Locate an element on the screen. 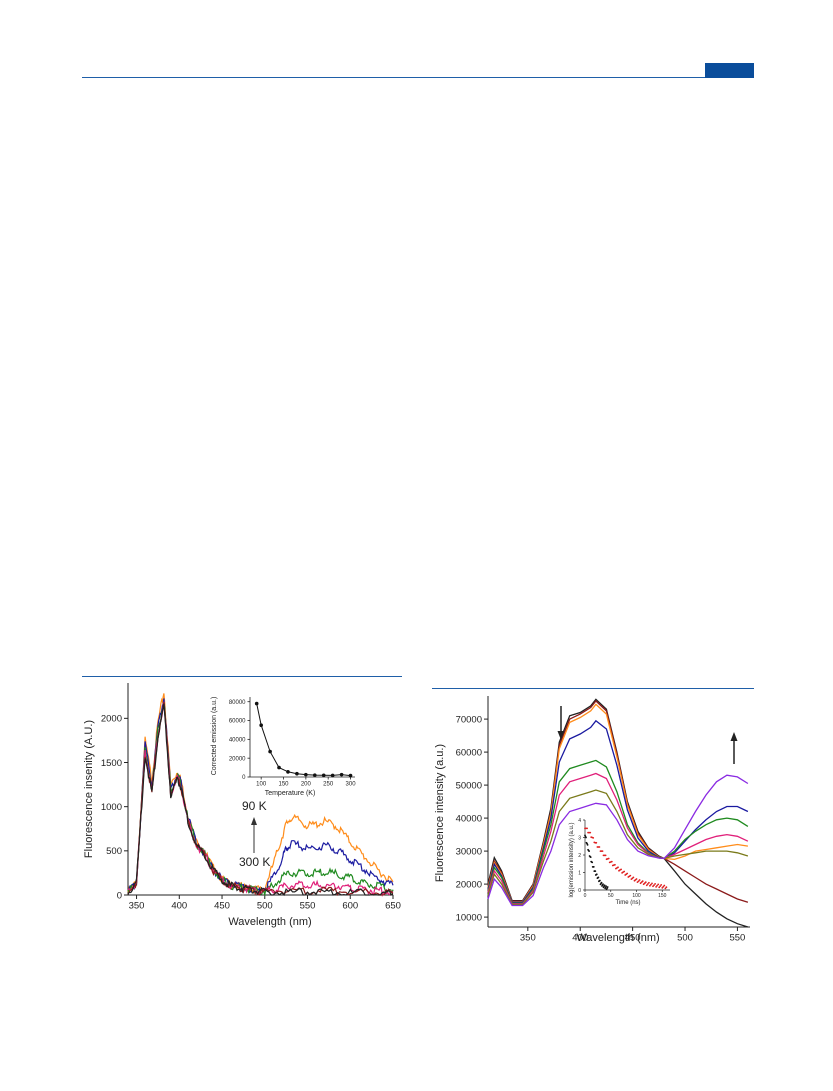 The image size is (833, 1091). left-inset-xlabel: Temperature (K) is located at coordinates (290, 793).